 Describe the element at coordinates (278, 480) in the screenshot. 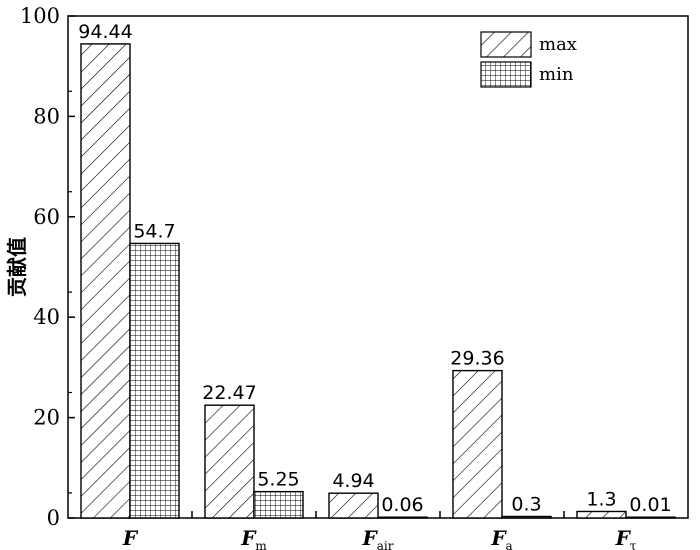

I see `data-label-min-1: 5.25` at that location.